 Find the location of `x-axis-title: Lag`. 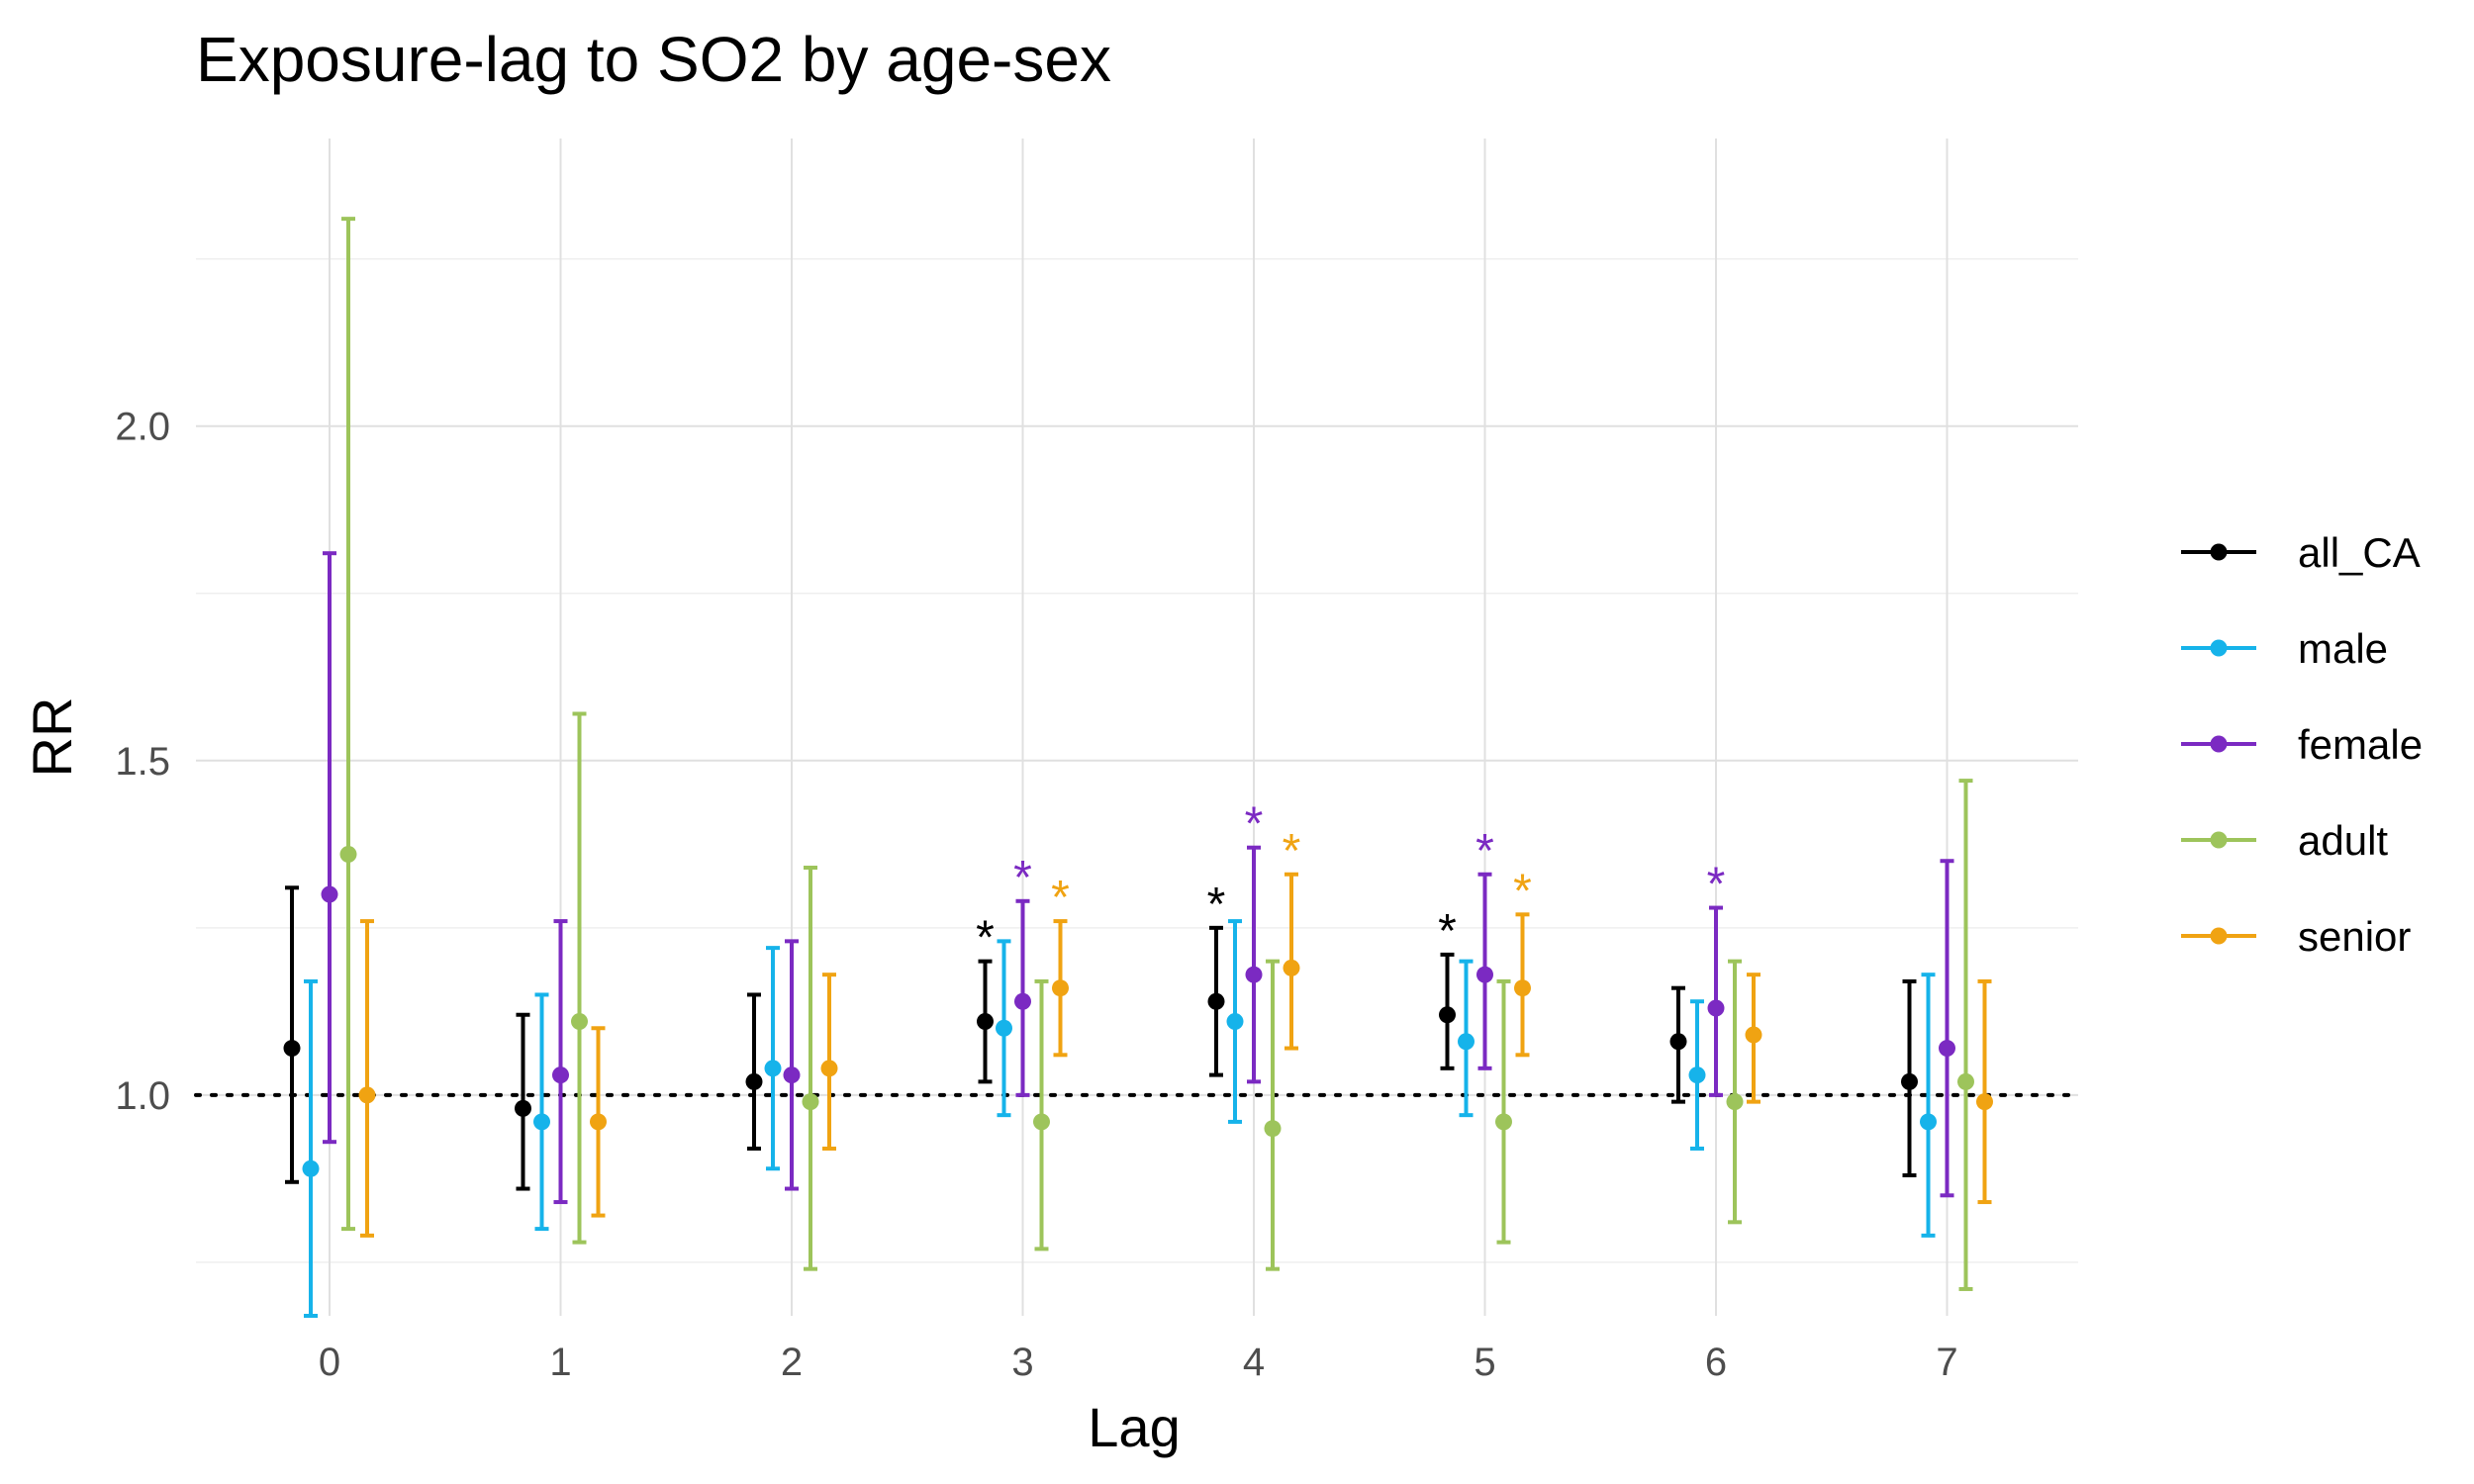

x-axis-title: Lag is located at coordinates (1134, 1427).